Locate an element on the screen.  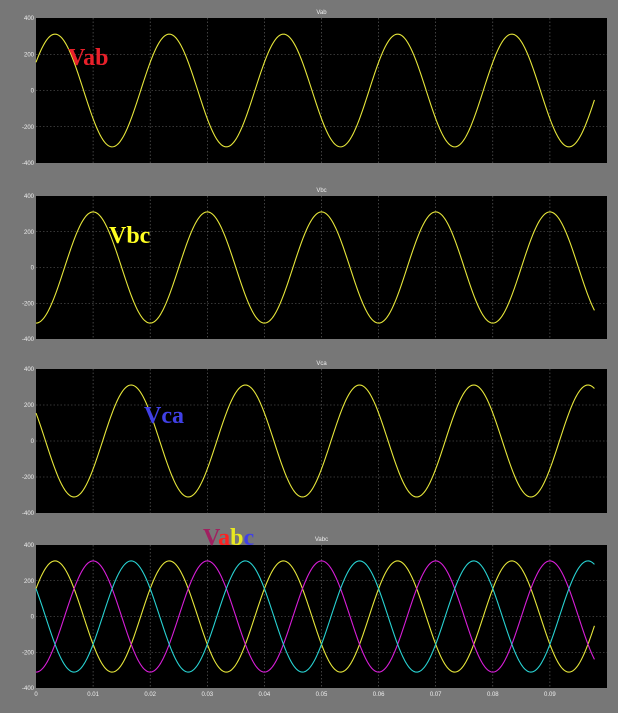
x-tick-label: 0.05 is located at coordinates (322, 695).